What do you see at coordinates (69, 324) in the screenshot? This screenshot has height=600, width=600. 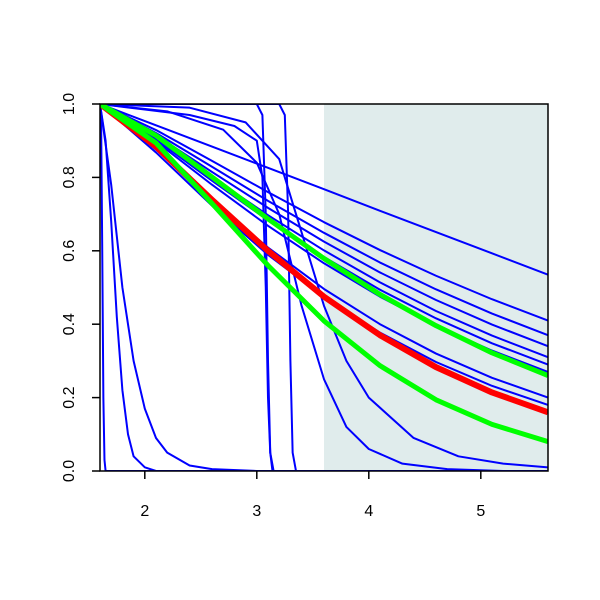 I see `y-tick-label: 0.4` at bounding box center [69, 324].